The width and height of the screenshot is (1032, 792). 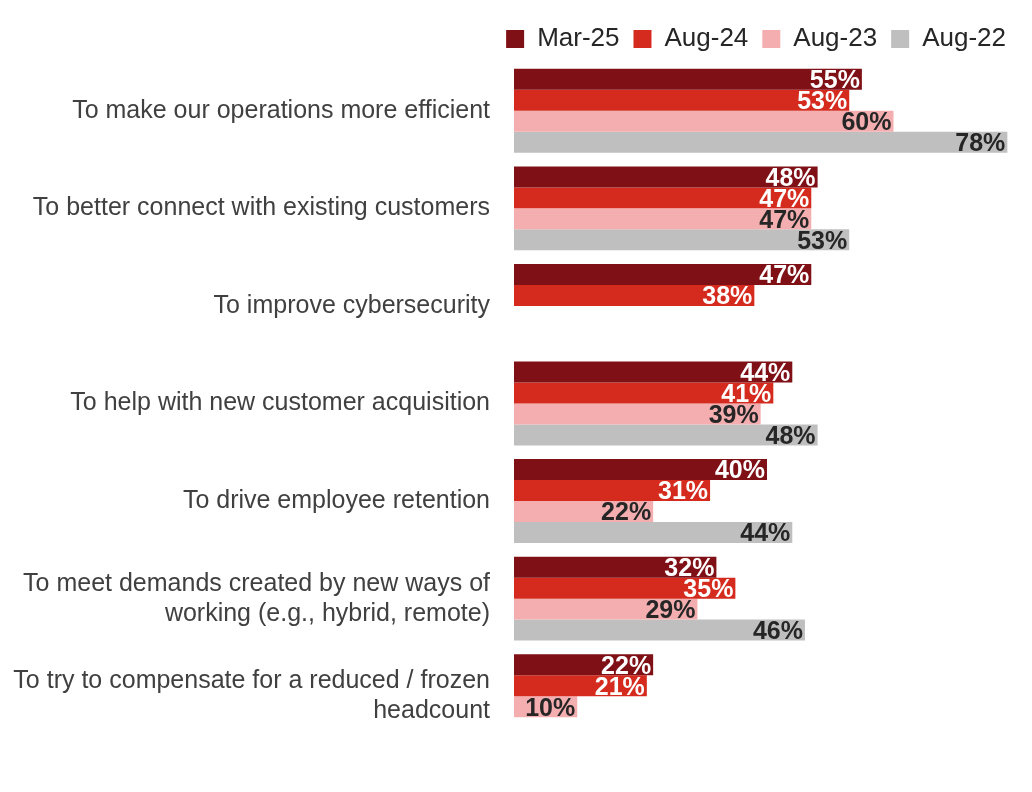 I want to click on data-label: 46%, so click(x=777, y=630).